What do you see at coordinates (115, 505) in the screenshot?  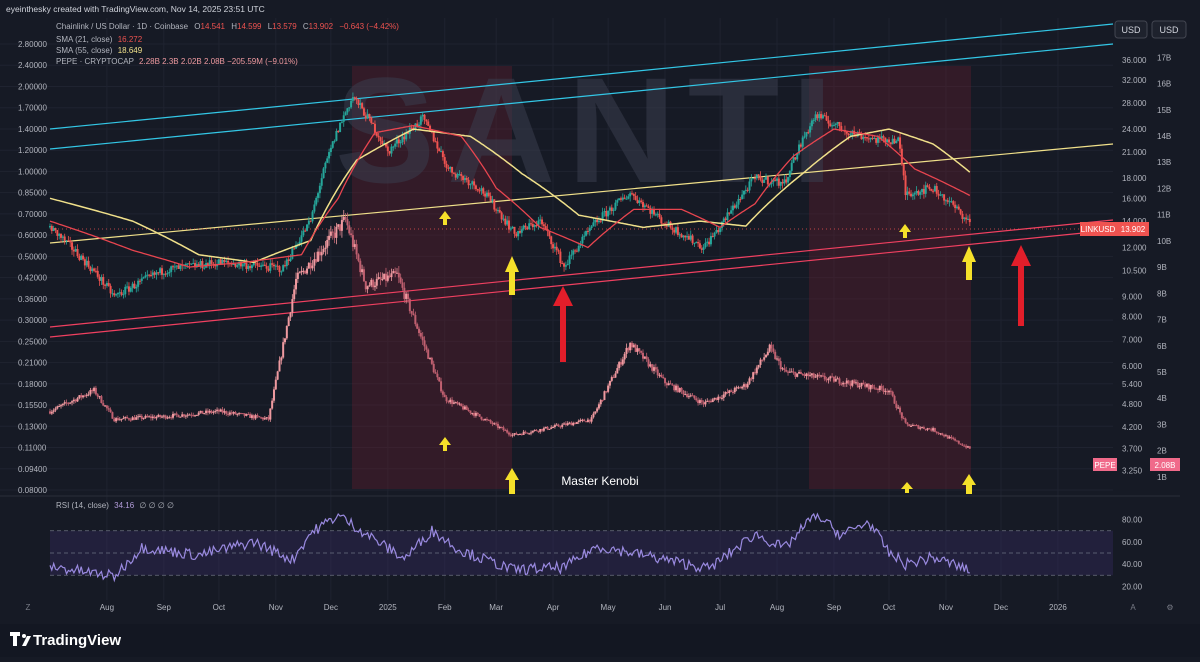 I see `legend-rsi: RSI (14, close) 34.16 ∅ ∅ ∅ ∅` at bounding box center [115, 505].